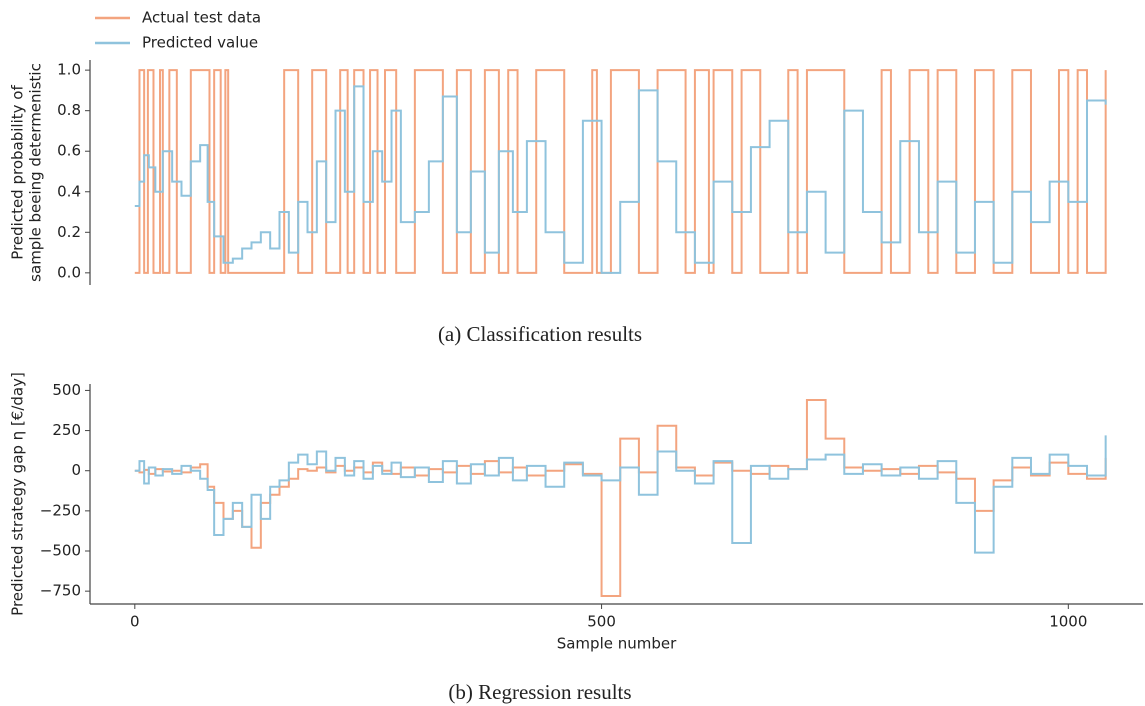 The width and height of the screenshot is (1145, 706). Describe the element at coordinates (620, 494) in the screenshot. I see `data-line` at that location.